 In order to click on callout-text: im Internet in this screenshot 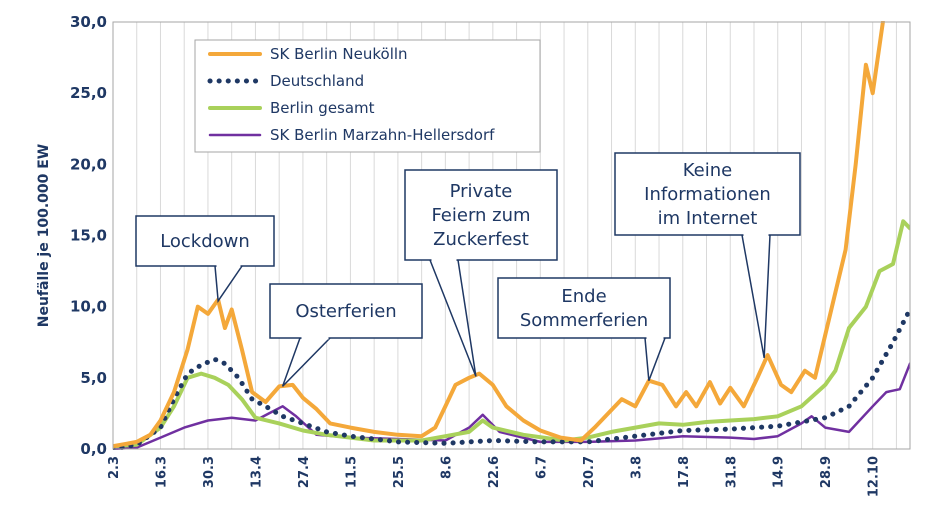, I will do `click(708, 218)`.